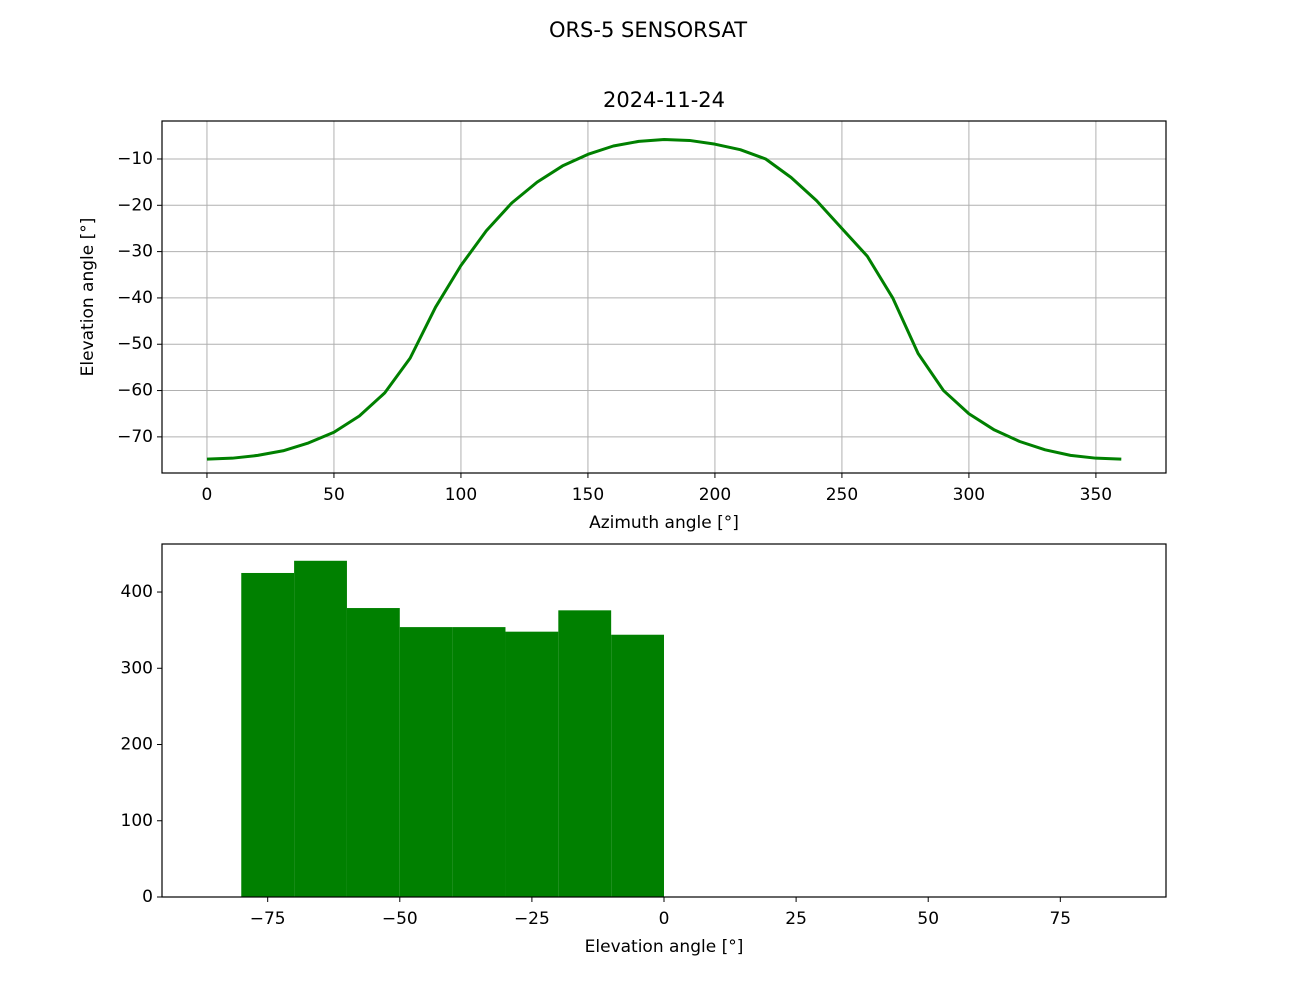 This screenshot has height=1008, width=1296. What do you see at coordinates (135, 437) in the screenshot?
I see `y-tick-label: −70` at bounding box center [135, 437].